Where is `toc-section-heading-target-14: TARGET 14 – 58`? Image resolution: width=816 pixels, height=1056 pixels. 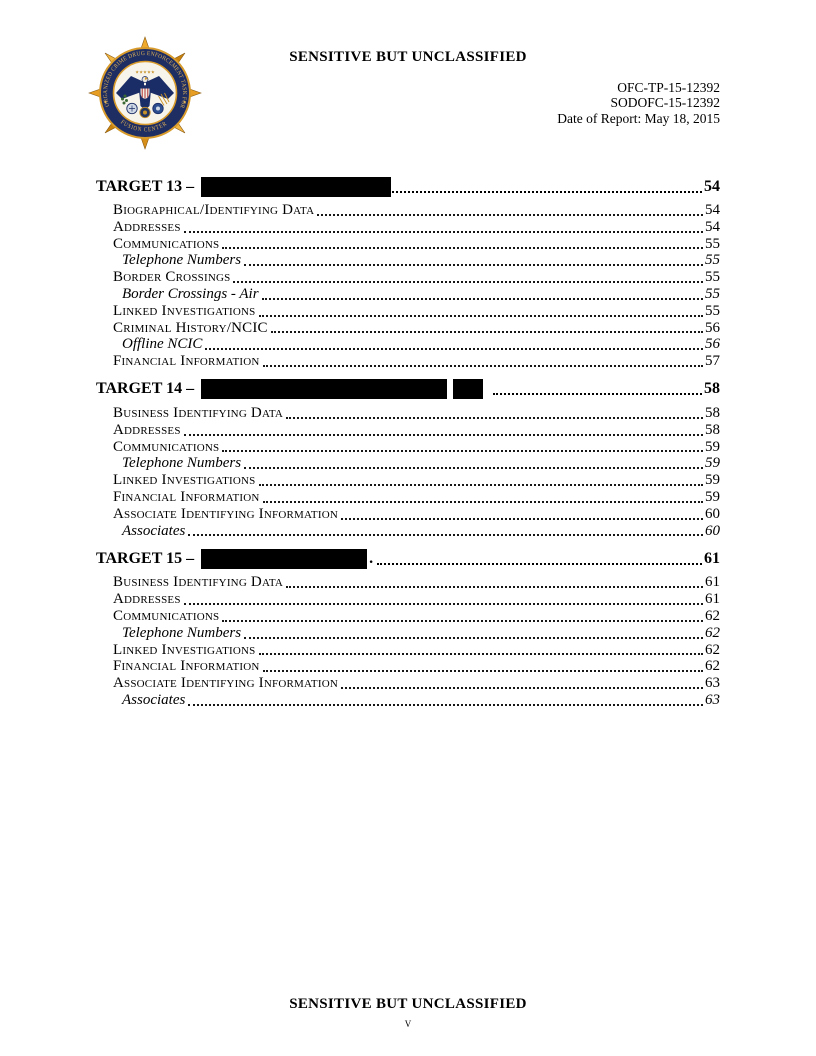 toc-section-heading-target-14: TARGET 14 – 58 is located at coordinates (408, 389).